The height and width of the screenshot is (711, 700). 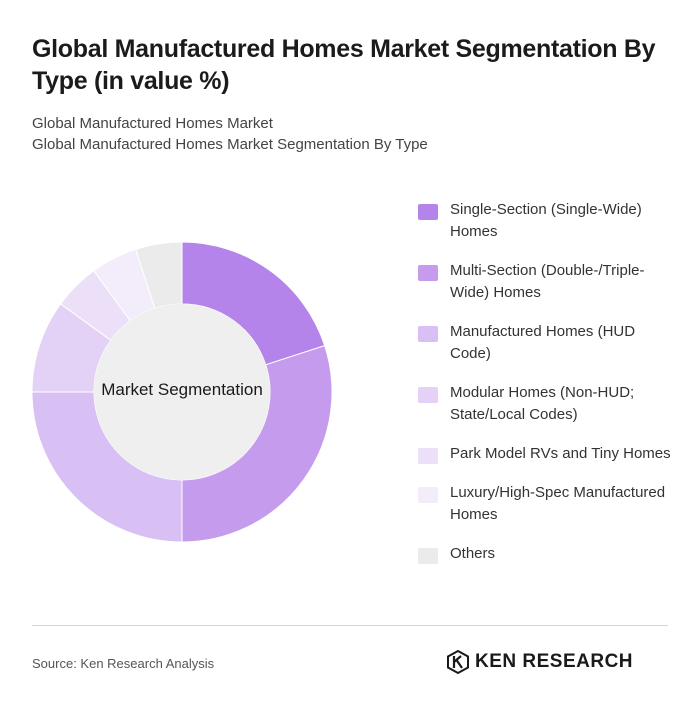 I want to click on logo-text: KEN RESEARCH, so click(x=554, y=661).